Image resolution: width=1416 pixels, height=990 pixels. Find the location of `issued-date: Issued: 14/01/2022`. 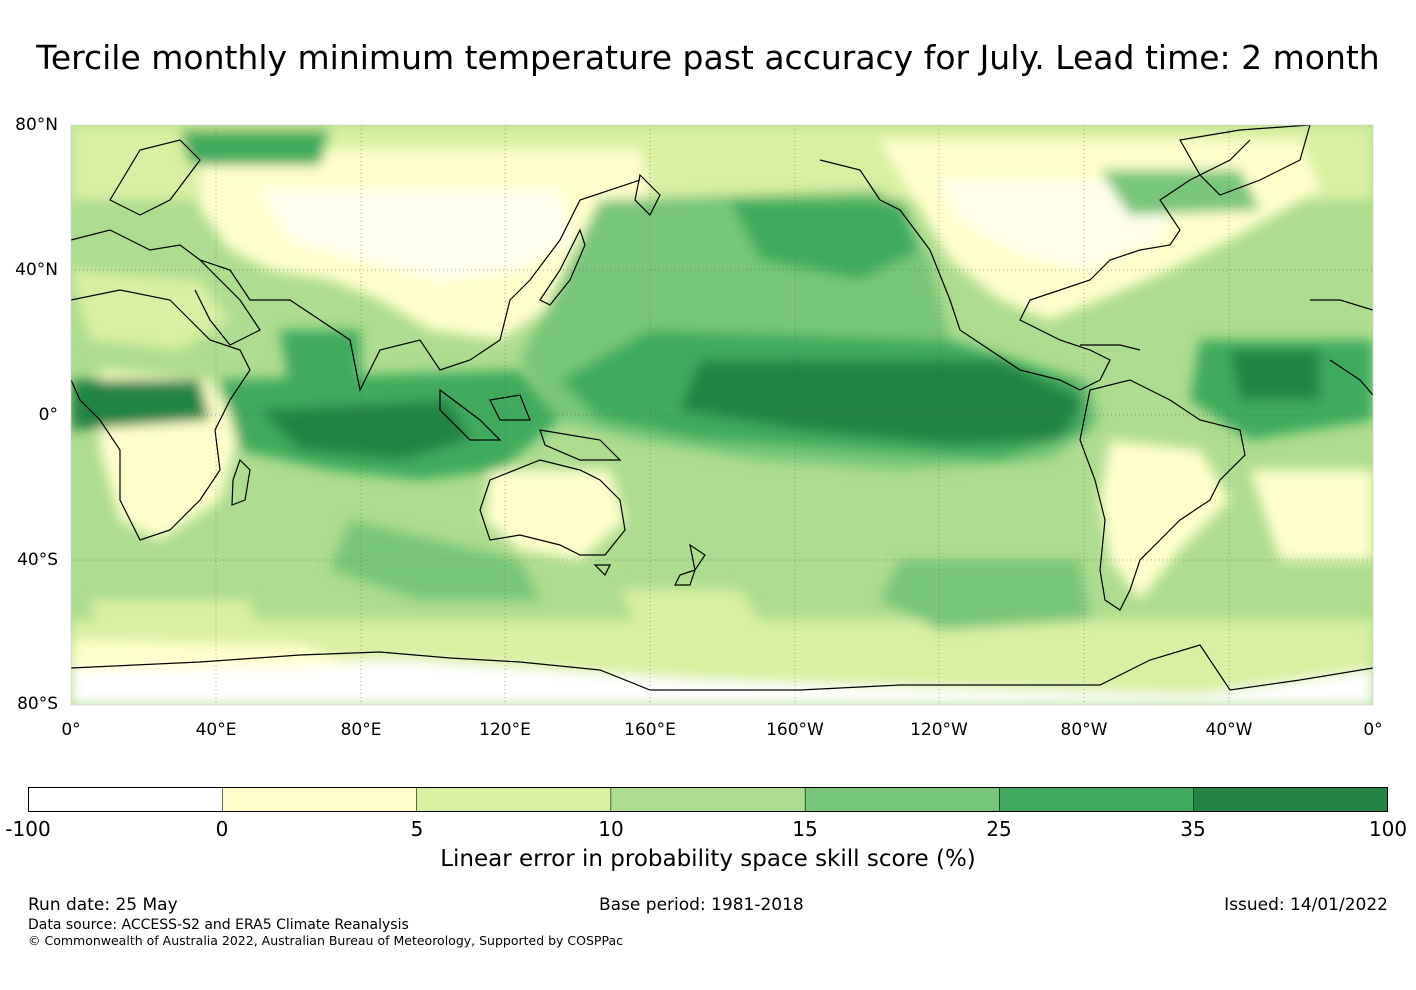

issued-date: Issued: 14/01/2022 is located at coordinates (1306, 905).